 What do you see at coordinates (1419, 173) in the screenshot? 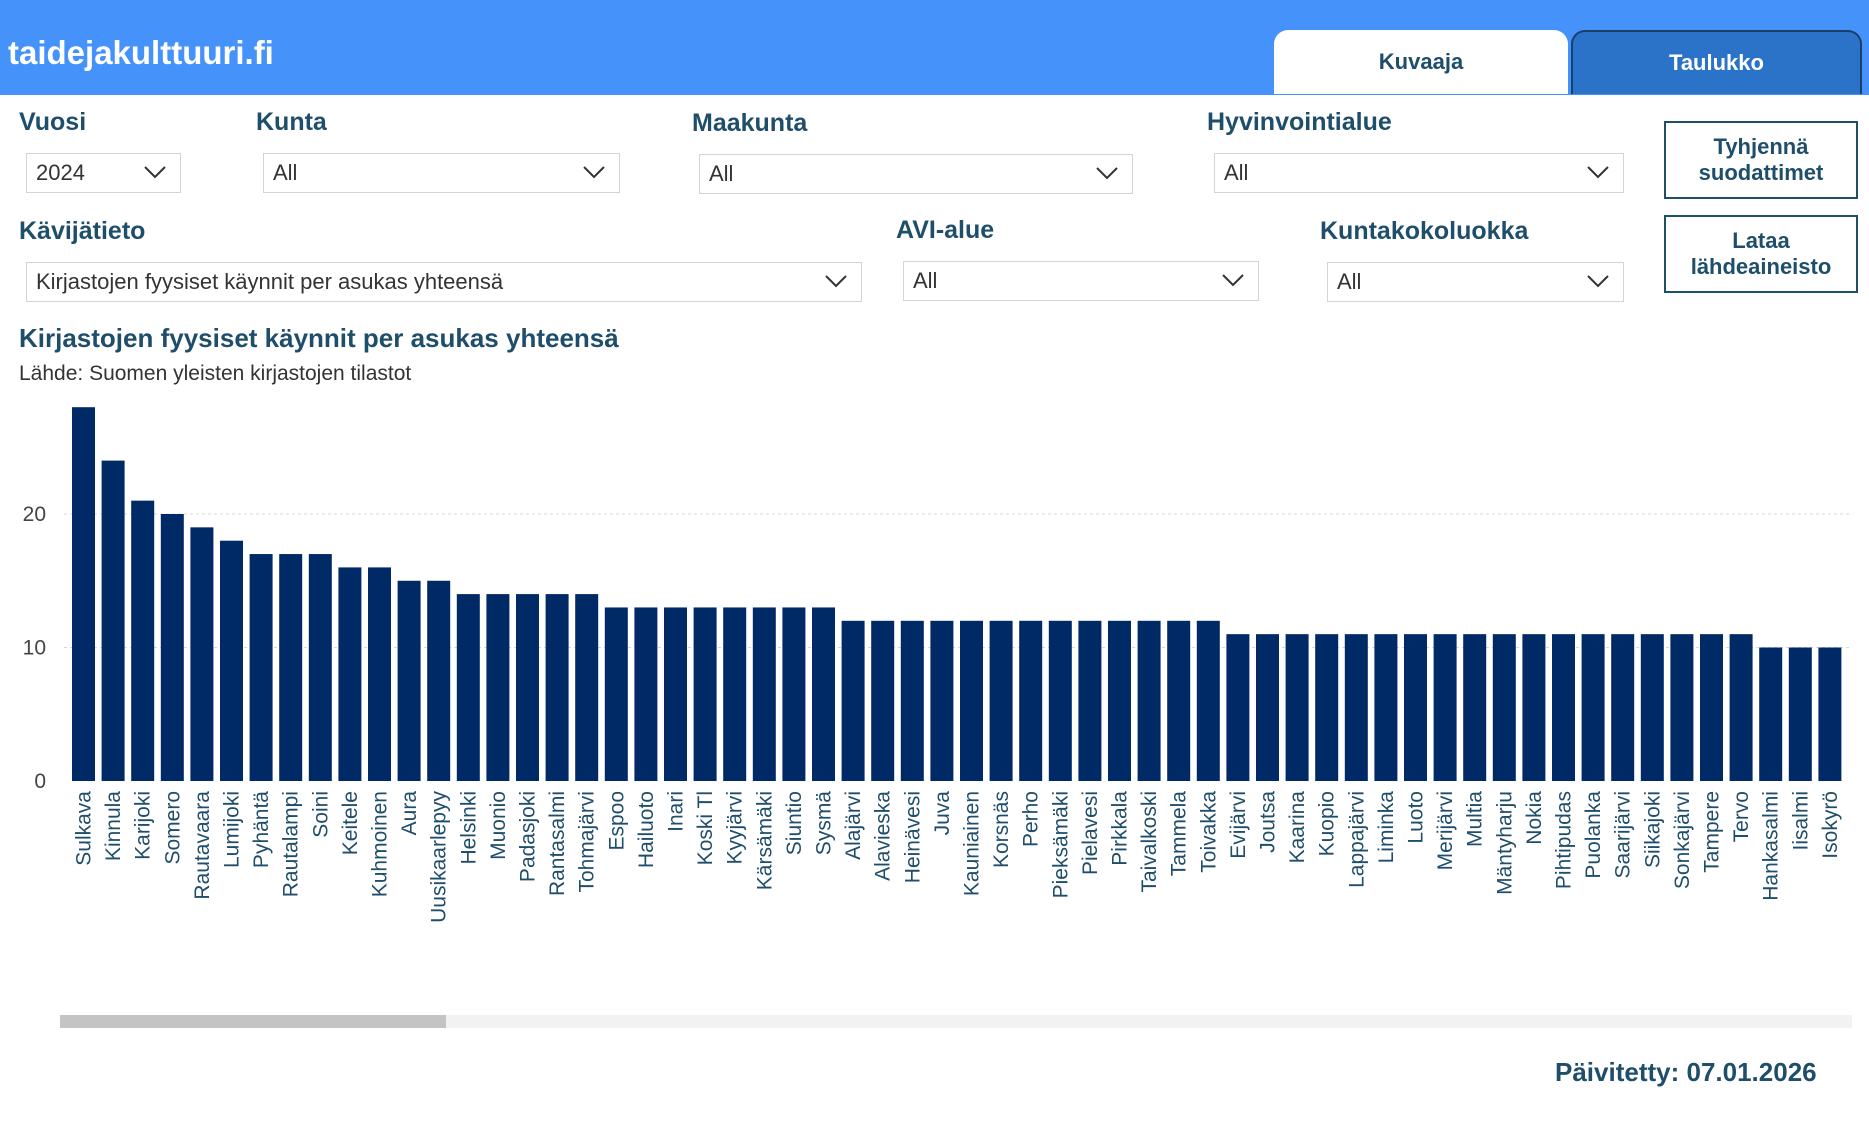
I see `hyvinvointialue-dropdown: All` at bounding box center [1419, 173].